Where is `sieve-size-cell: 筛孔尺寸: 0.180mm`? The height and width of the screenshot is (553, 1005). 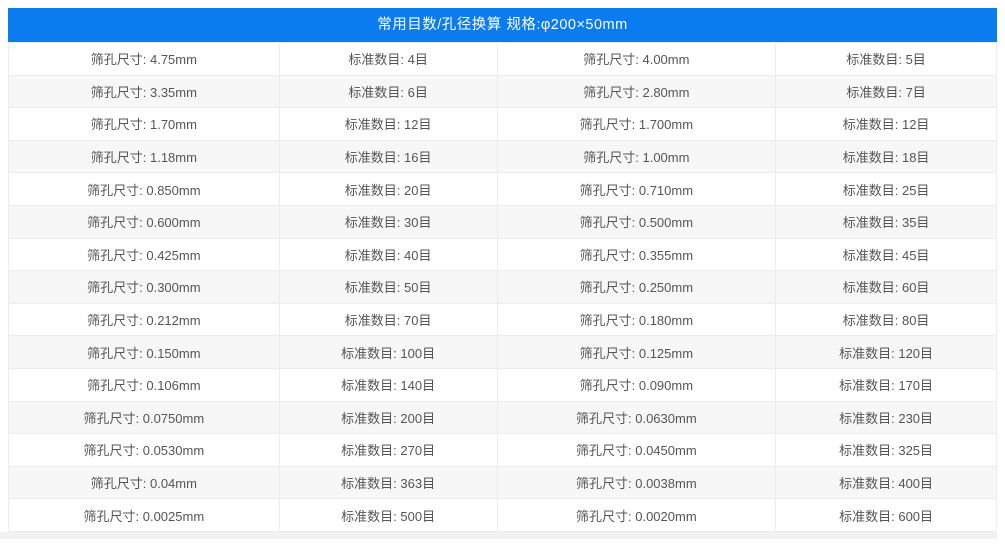 sieve-size-cell: 筛孔尺寸: 0.180mm is located at coordinates (636, 319).